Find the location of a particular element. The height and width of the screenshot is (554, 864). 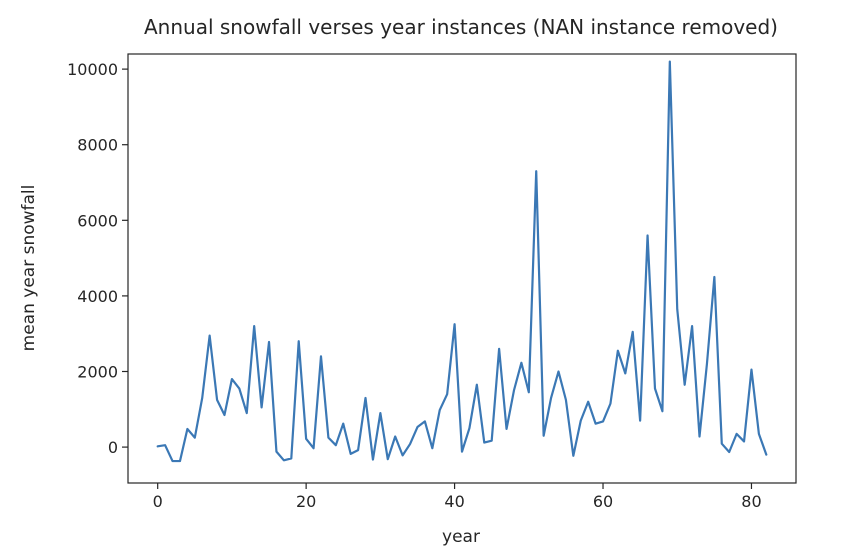

x-tick-label: 20 is located at coordinates (306, 501).